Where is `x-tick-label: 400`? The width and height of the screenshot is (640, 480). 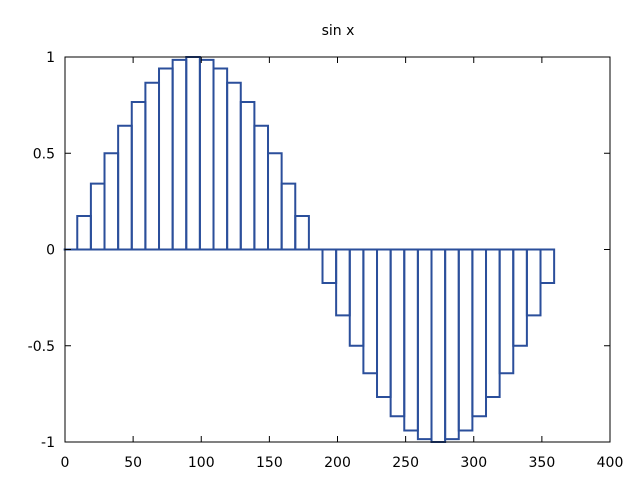 x-tick-label: 400 is located at coordinates (610, 463).